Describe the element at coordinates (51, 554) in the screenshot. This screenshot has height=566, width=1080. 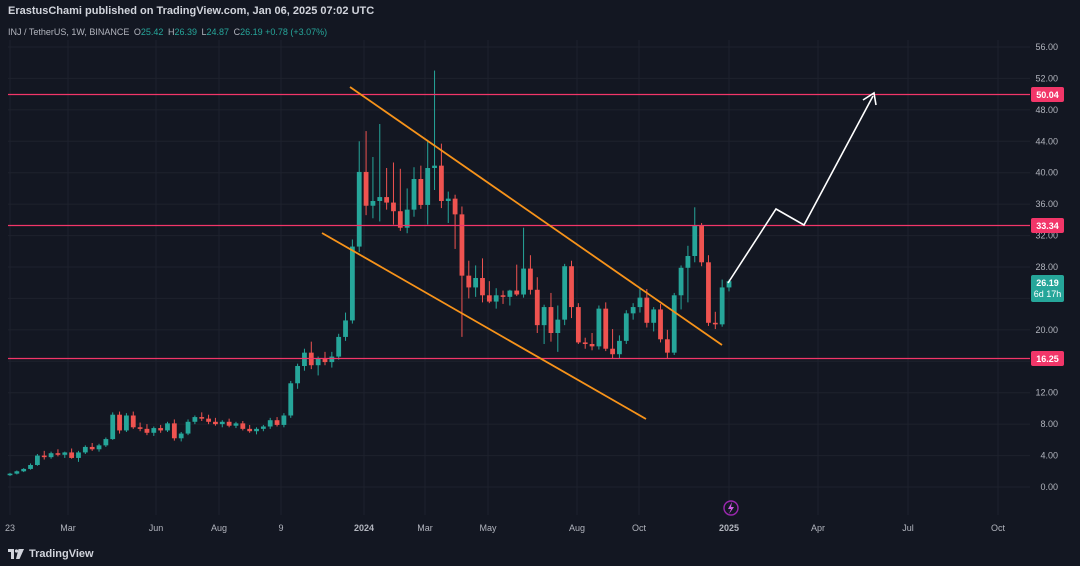
I see `footer-brand: TradingView` at that location.